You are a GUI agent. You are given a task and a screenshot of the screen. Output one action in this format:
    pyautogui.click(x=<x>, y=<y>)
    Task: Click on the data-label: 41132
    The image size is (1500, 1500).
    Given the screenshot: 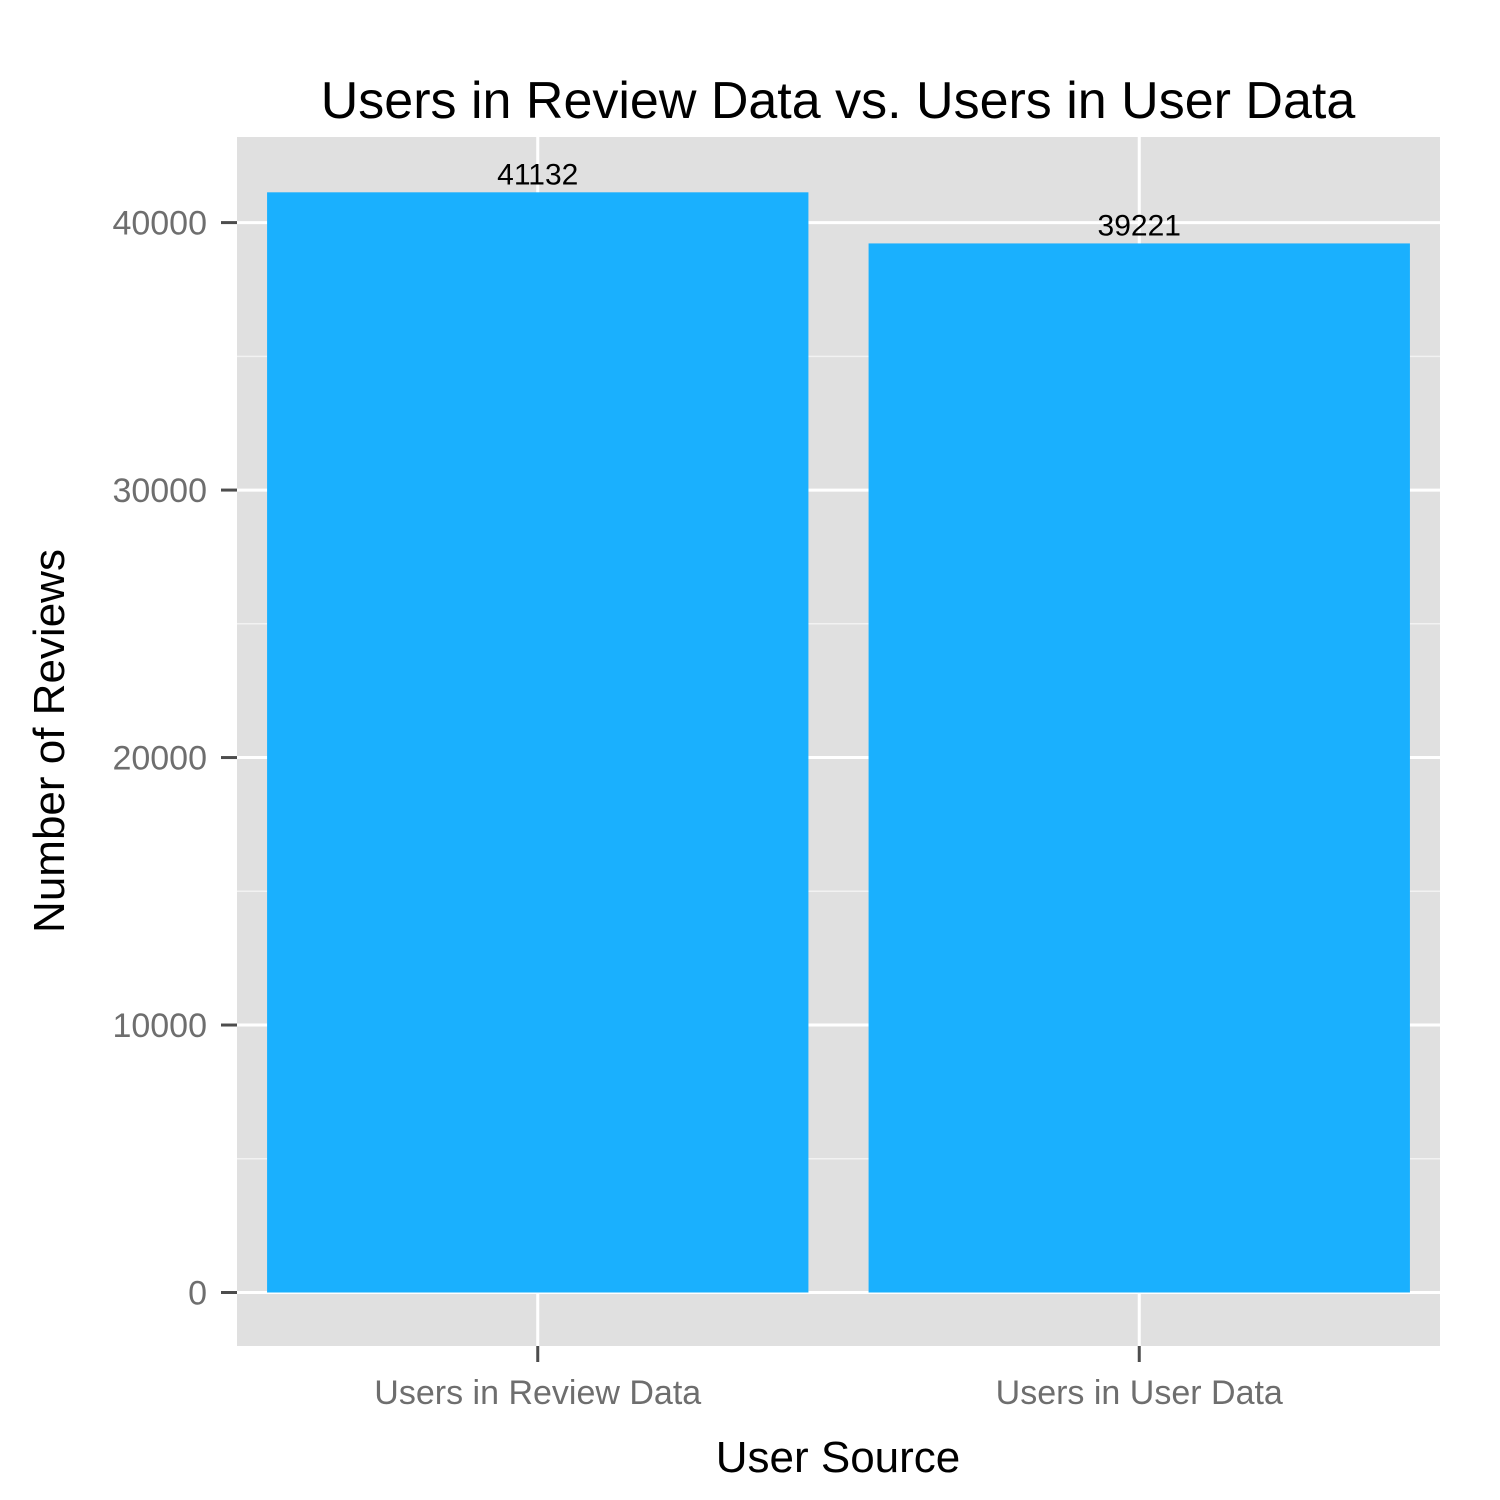 What is the action you would take?
    pyautogui.click(x=537, y=174)
    